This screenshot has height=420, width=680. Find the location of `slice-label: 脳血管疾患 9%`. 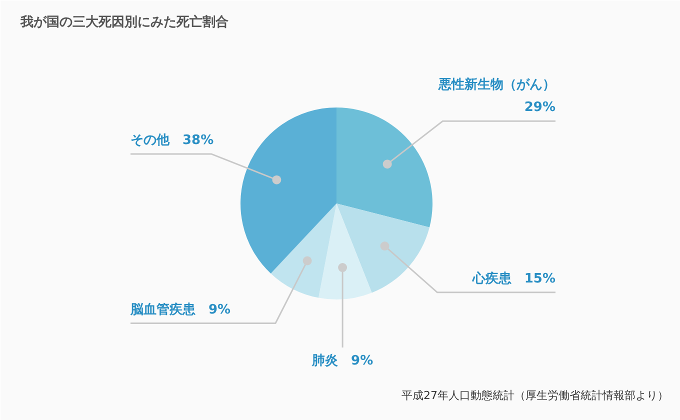

slice-label: 脳血管疾患 9% is located at coordinates (180, 309).